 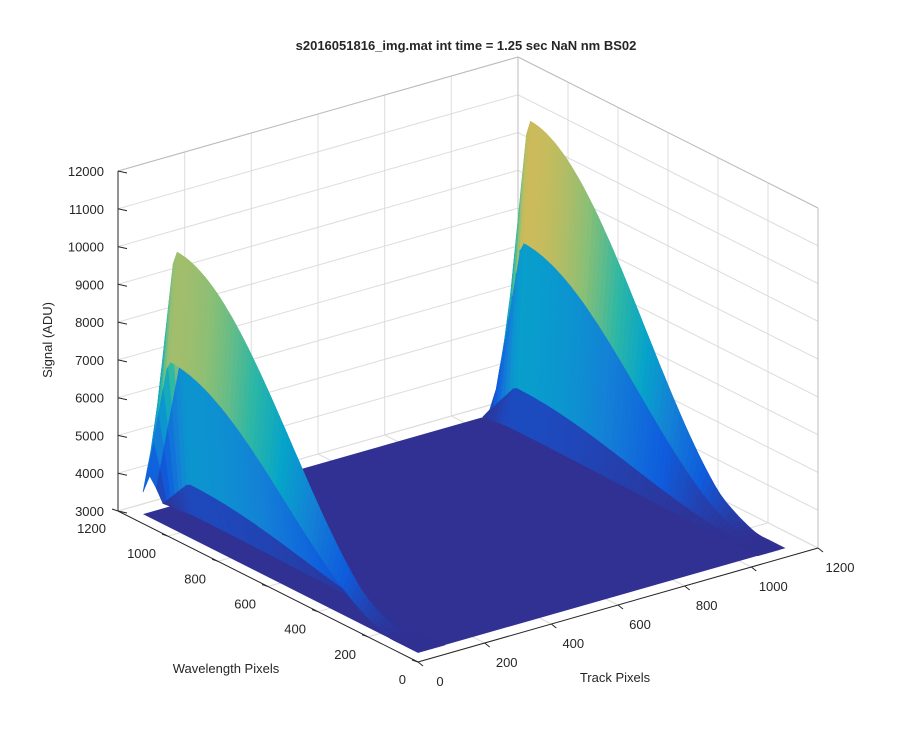 I want to click on z-tick-label: 11000, so click(x=86, y=209).